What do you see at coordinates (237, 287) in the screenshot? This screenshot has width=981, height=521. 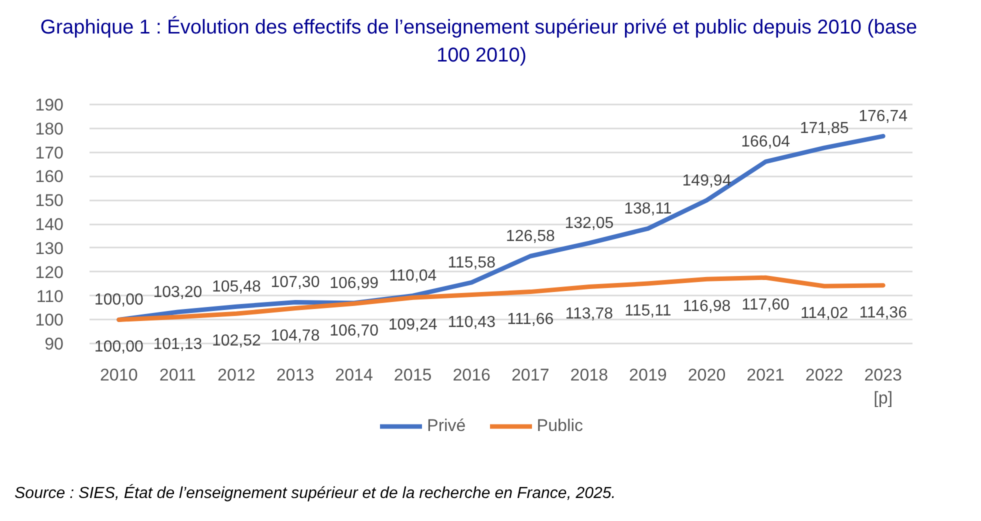 I see `data-label: 105,48` at bounding box center [237, 287].